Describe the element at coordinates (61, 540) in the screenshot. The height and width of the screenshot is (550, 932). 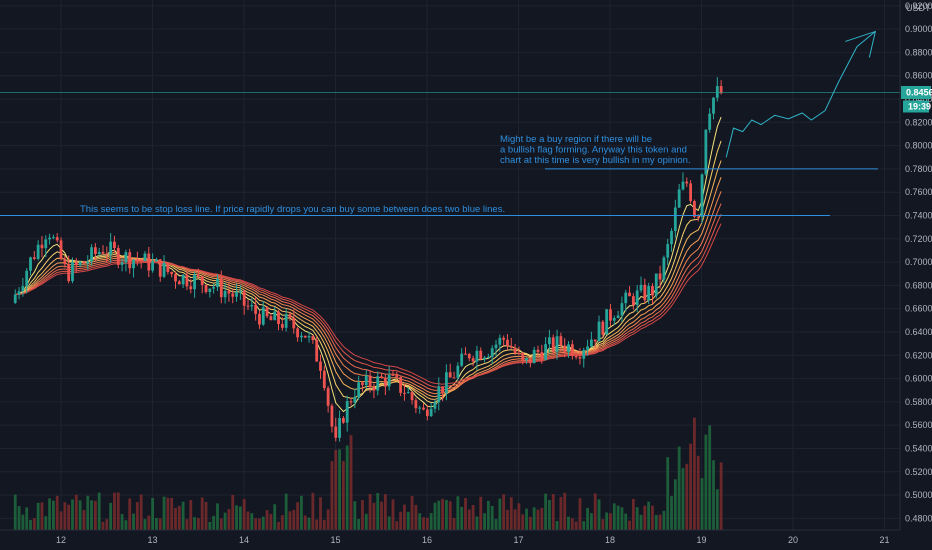
I see `x-tick-label: 12` at that location.